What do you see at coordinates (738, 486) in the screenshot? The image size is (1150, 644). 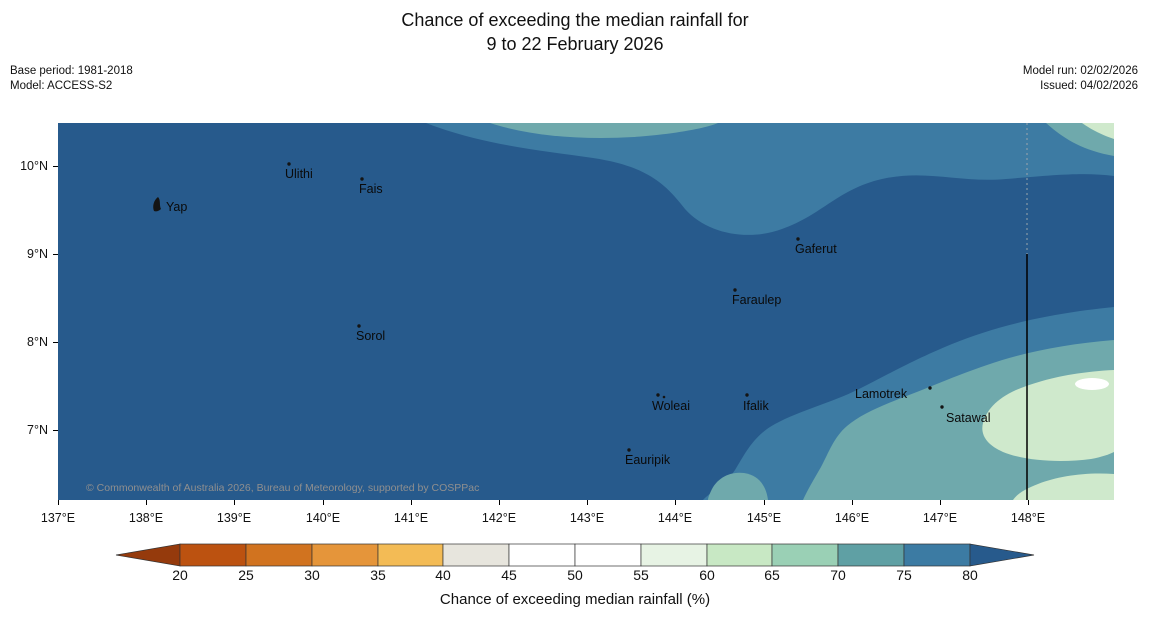 I see `contour-region-70-75-bottom` at bounding box center [738, 486].